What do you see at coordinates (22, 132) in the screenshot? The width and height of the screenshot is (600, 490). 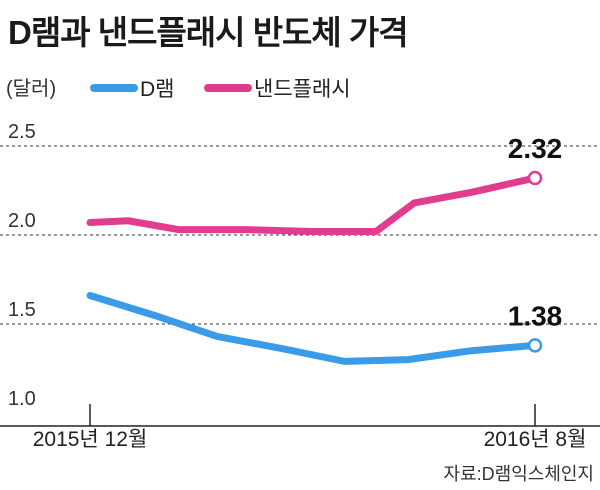 I see `y-tick-label: 2.5` at bounding box center [22, 132].